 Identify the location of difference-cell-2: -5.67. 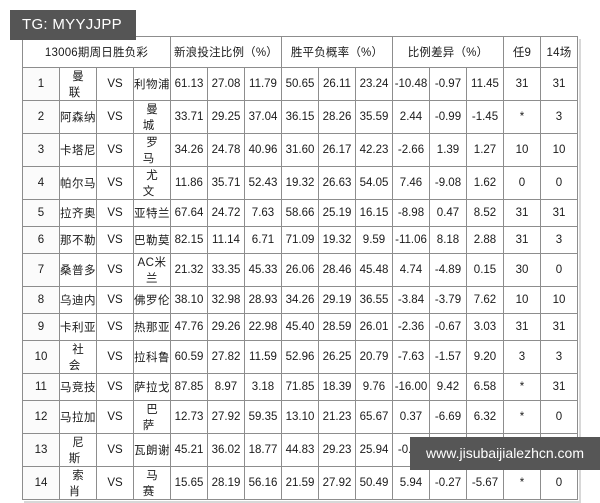
(485, 483).